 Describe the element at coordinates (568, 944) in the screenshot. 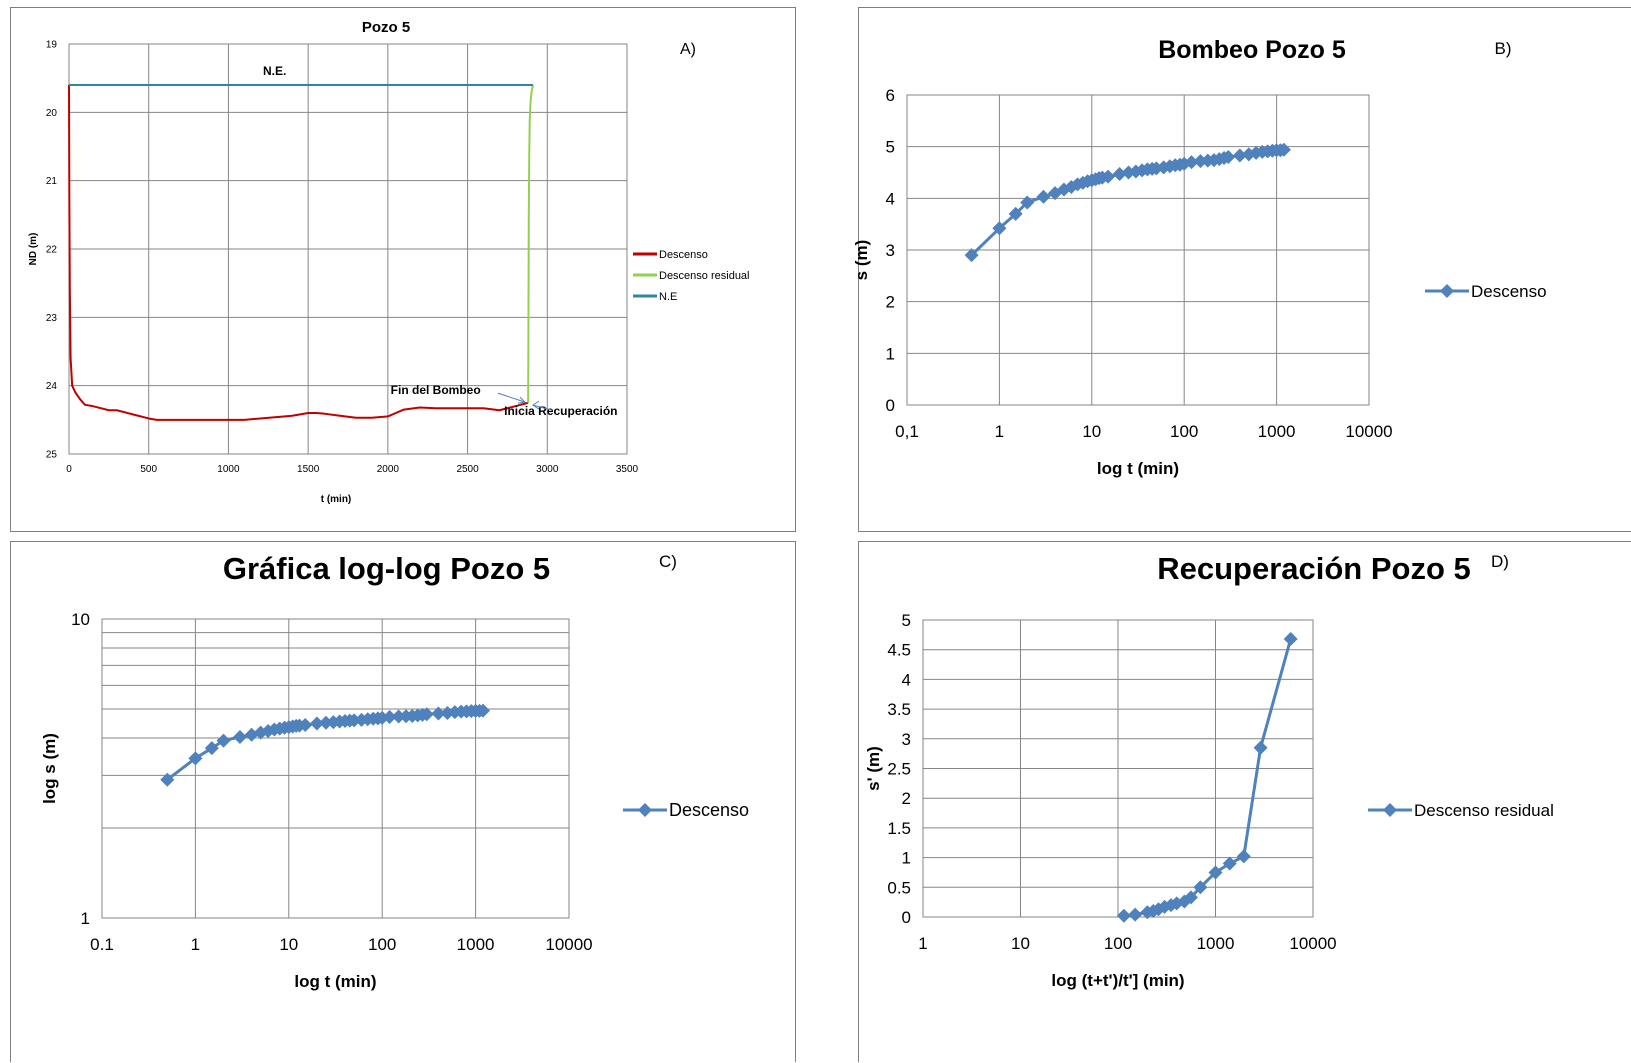

I see `chart-c-x-tick-label: 10000` at that location.